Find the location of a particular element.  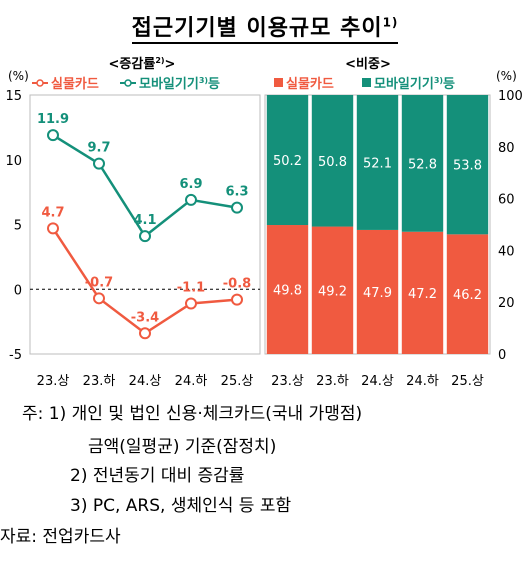

data-label: -0.8 is located at coordinates (237, 284).